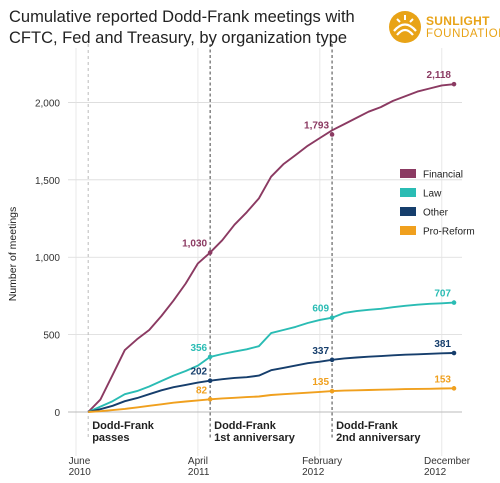  I want to click on legend-label: Other, so click(436, 213).